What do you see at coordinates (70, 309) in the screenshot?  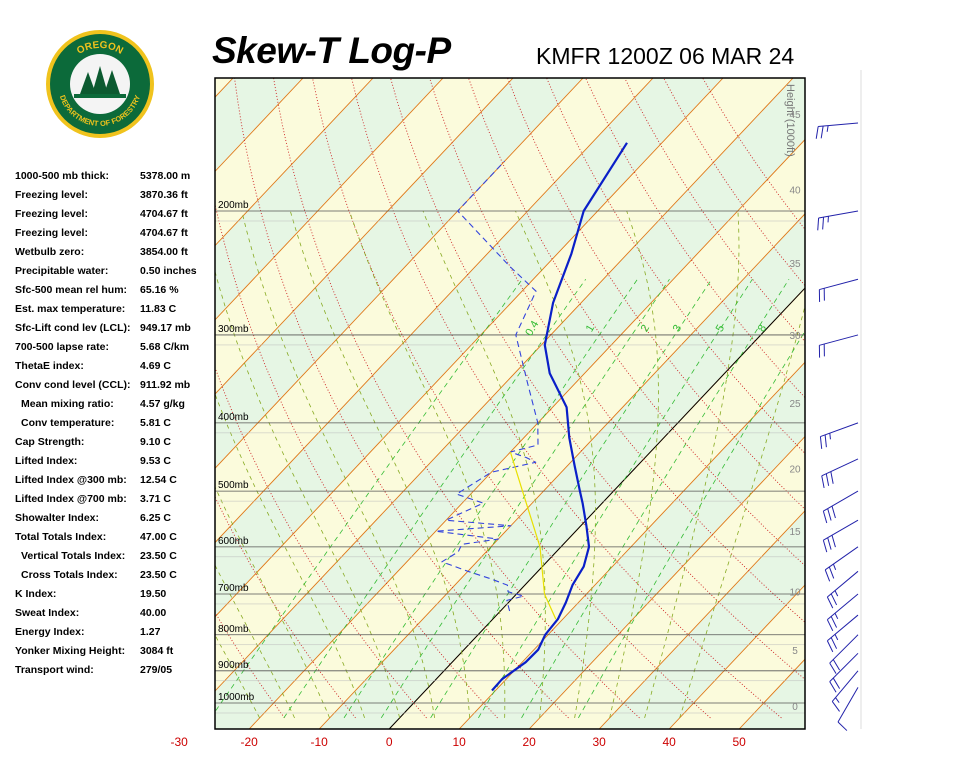 I see `index-label: Est. max temperature:` at bounding box center [70, 309].